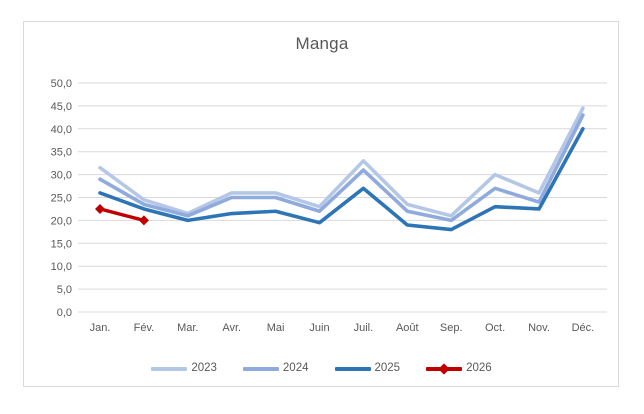  Describe the element at coordinates (61, 84) in the screenshot. I see `y-tick-label: 50,0` at that location.